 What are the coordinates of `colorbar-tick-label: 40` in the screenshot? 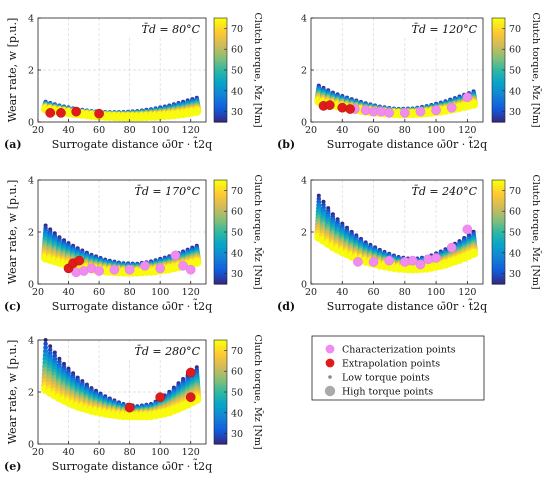 It's located at (237, 91).